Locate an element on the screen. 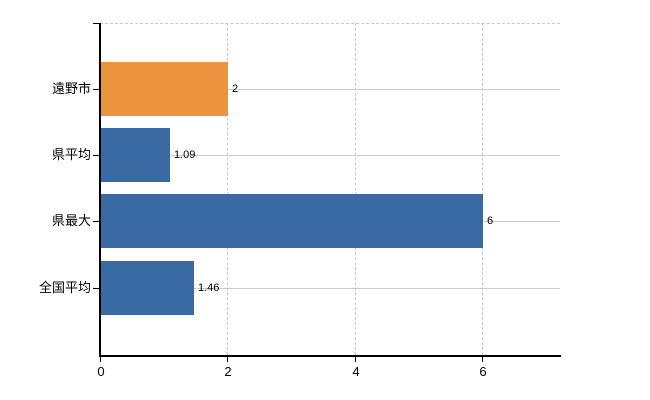 The width and height of the screenshot is (650, 400). x-tick-label: 0 is located at coordinates (101, 371).